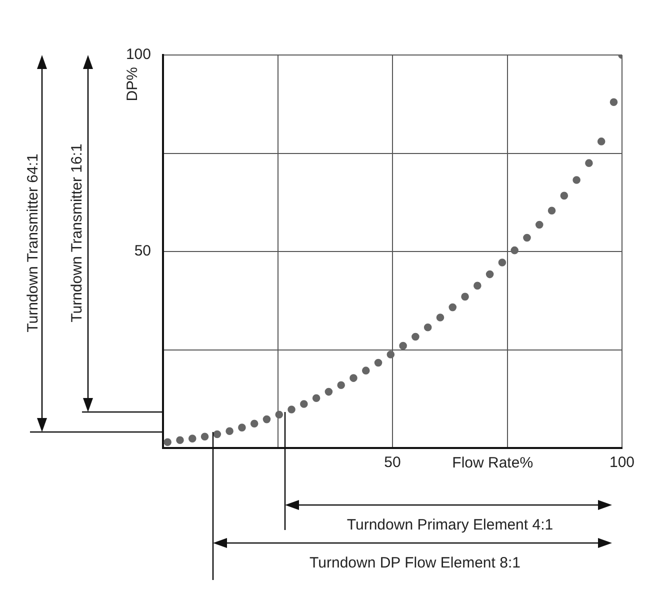 This screenshot has width=656, height=616. What do you see at coordinates (415, 563) in the screenshot?
I see `text: Turndown DP Flow Element 8:1` at bounding box center [415, 563].